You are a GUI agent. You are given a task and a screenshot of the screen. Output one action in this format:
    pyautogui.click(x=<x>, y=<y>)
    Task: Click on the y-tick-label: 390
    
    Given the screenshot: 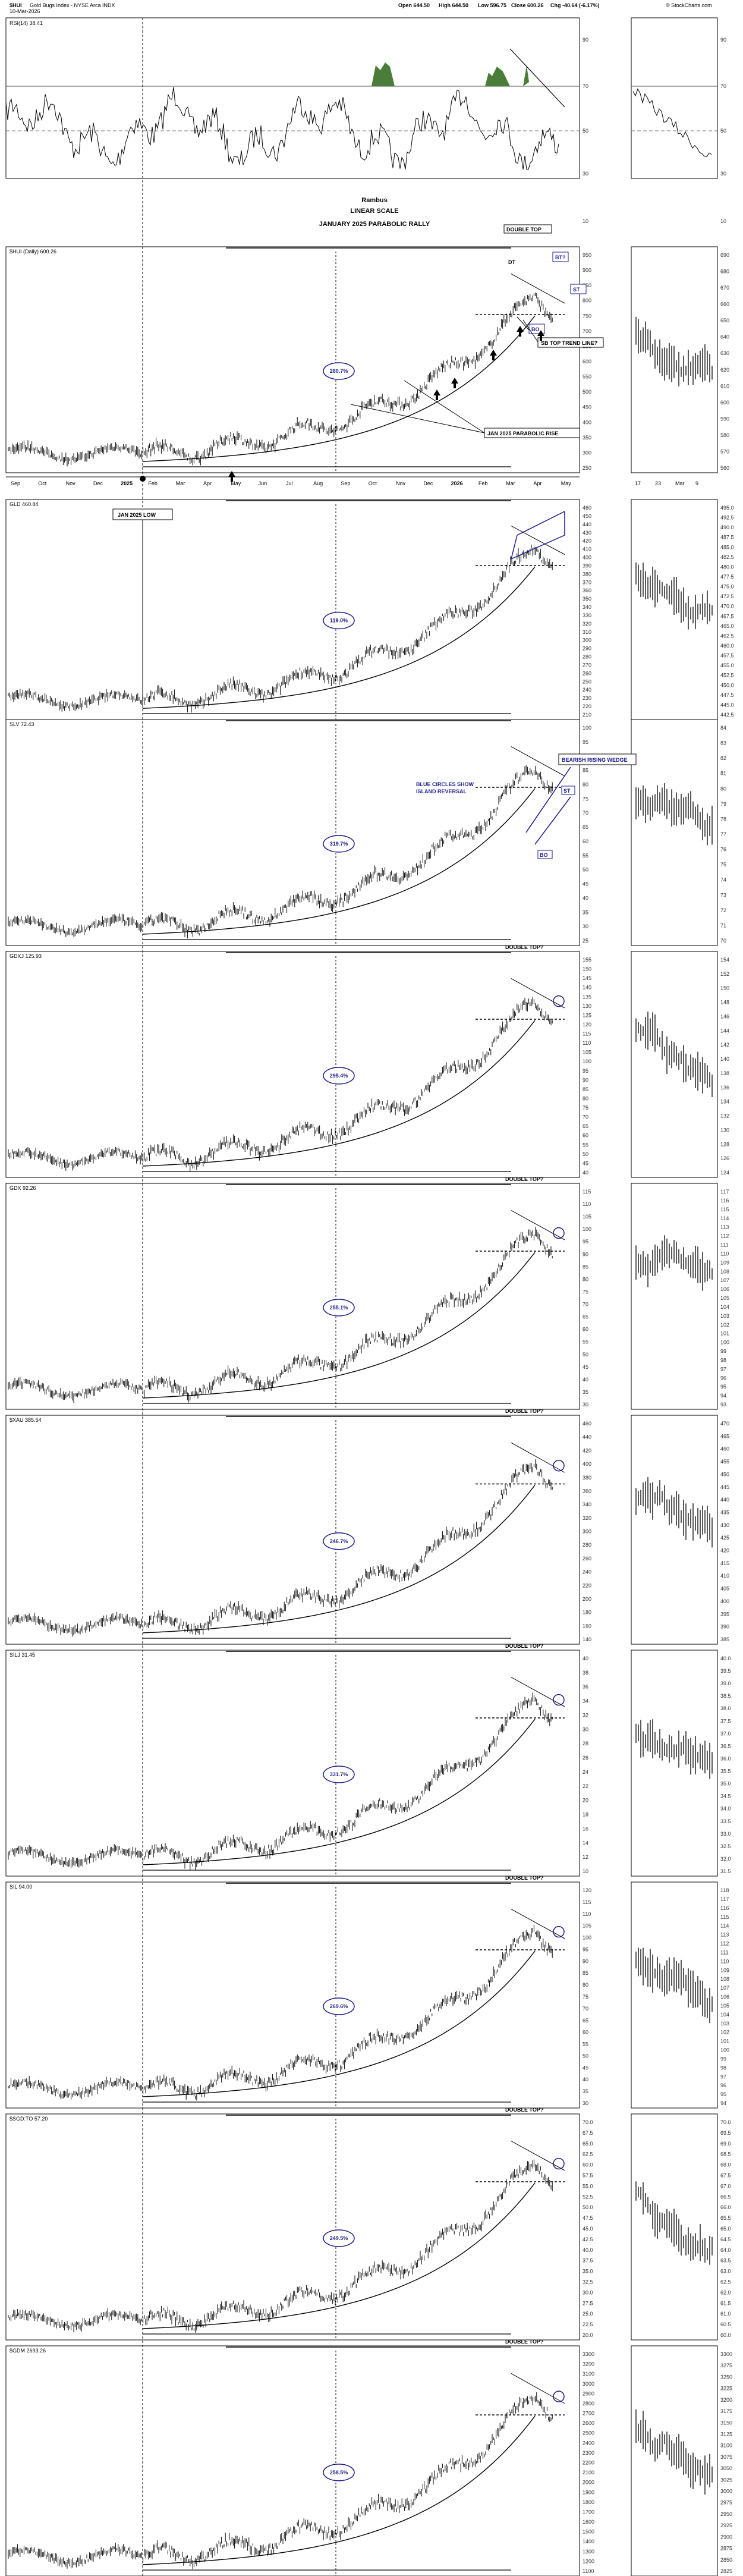 What is the action you would take?
    pyautogui.click(x=587, y=565)
    